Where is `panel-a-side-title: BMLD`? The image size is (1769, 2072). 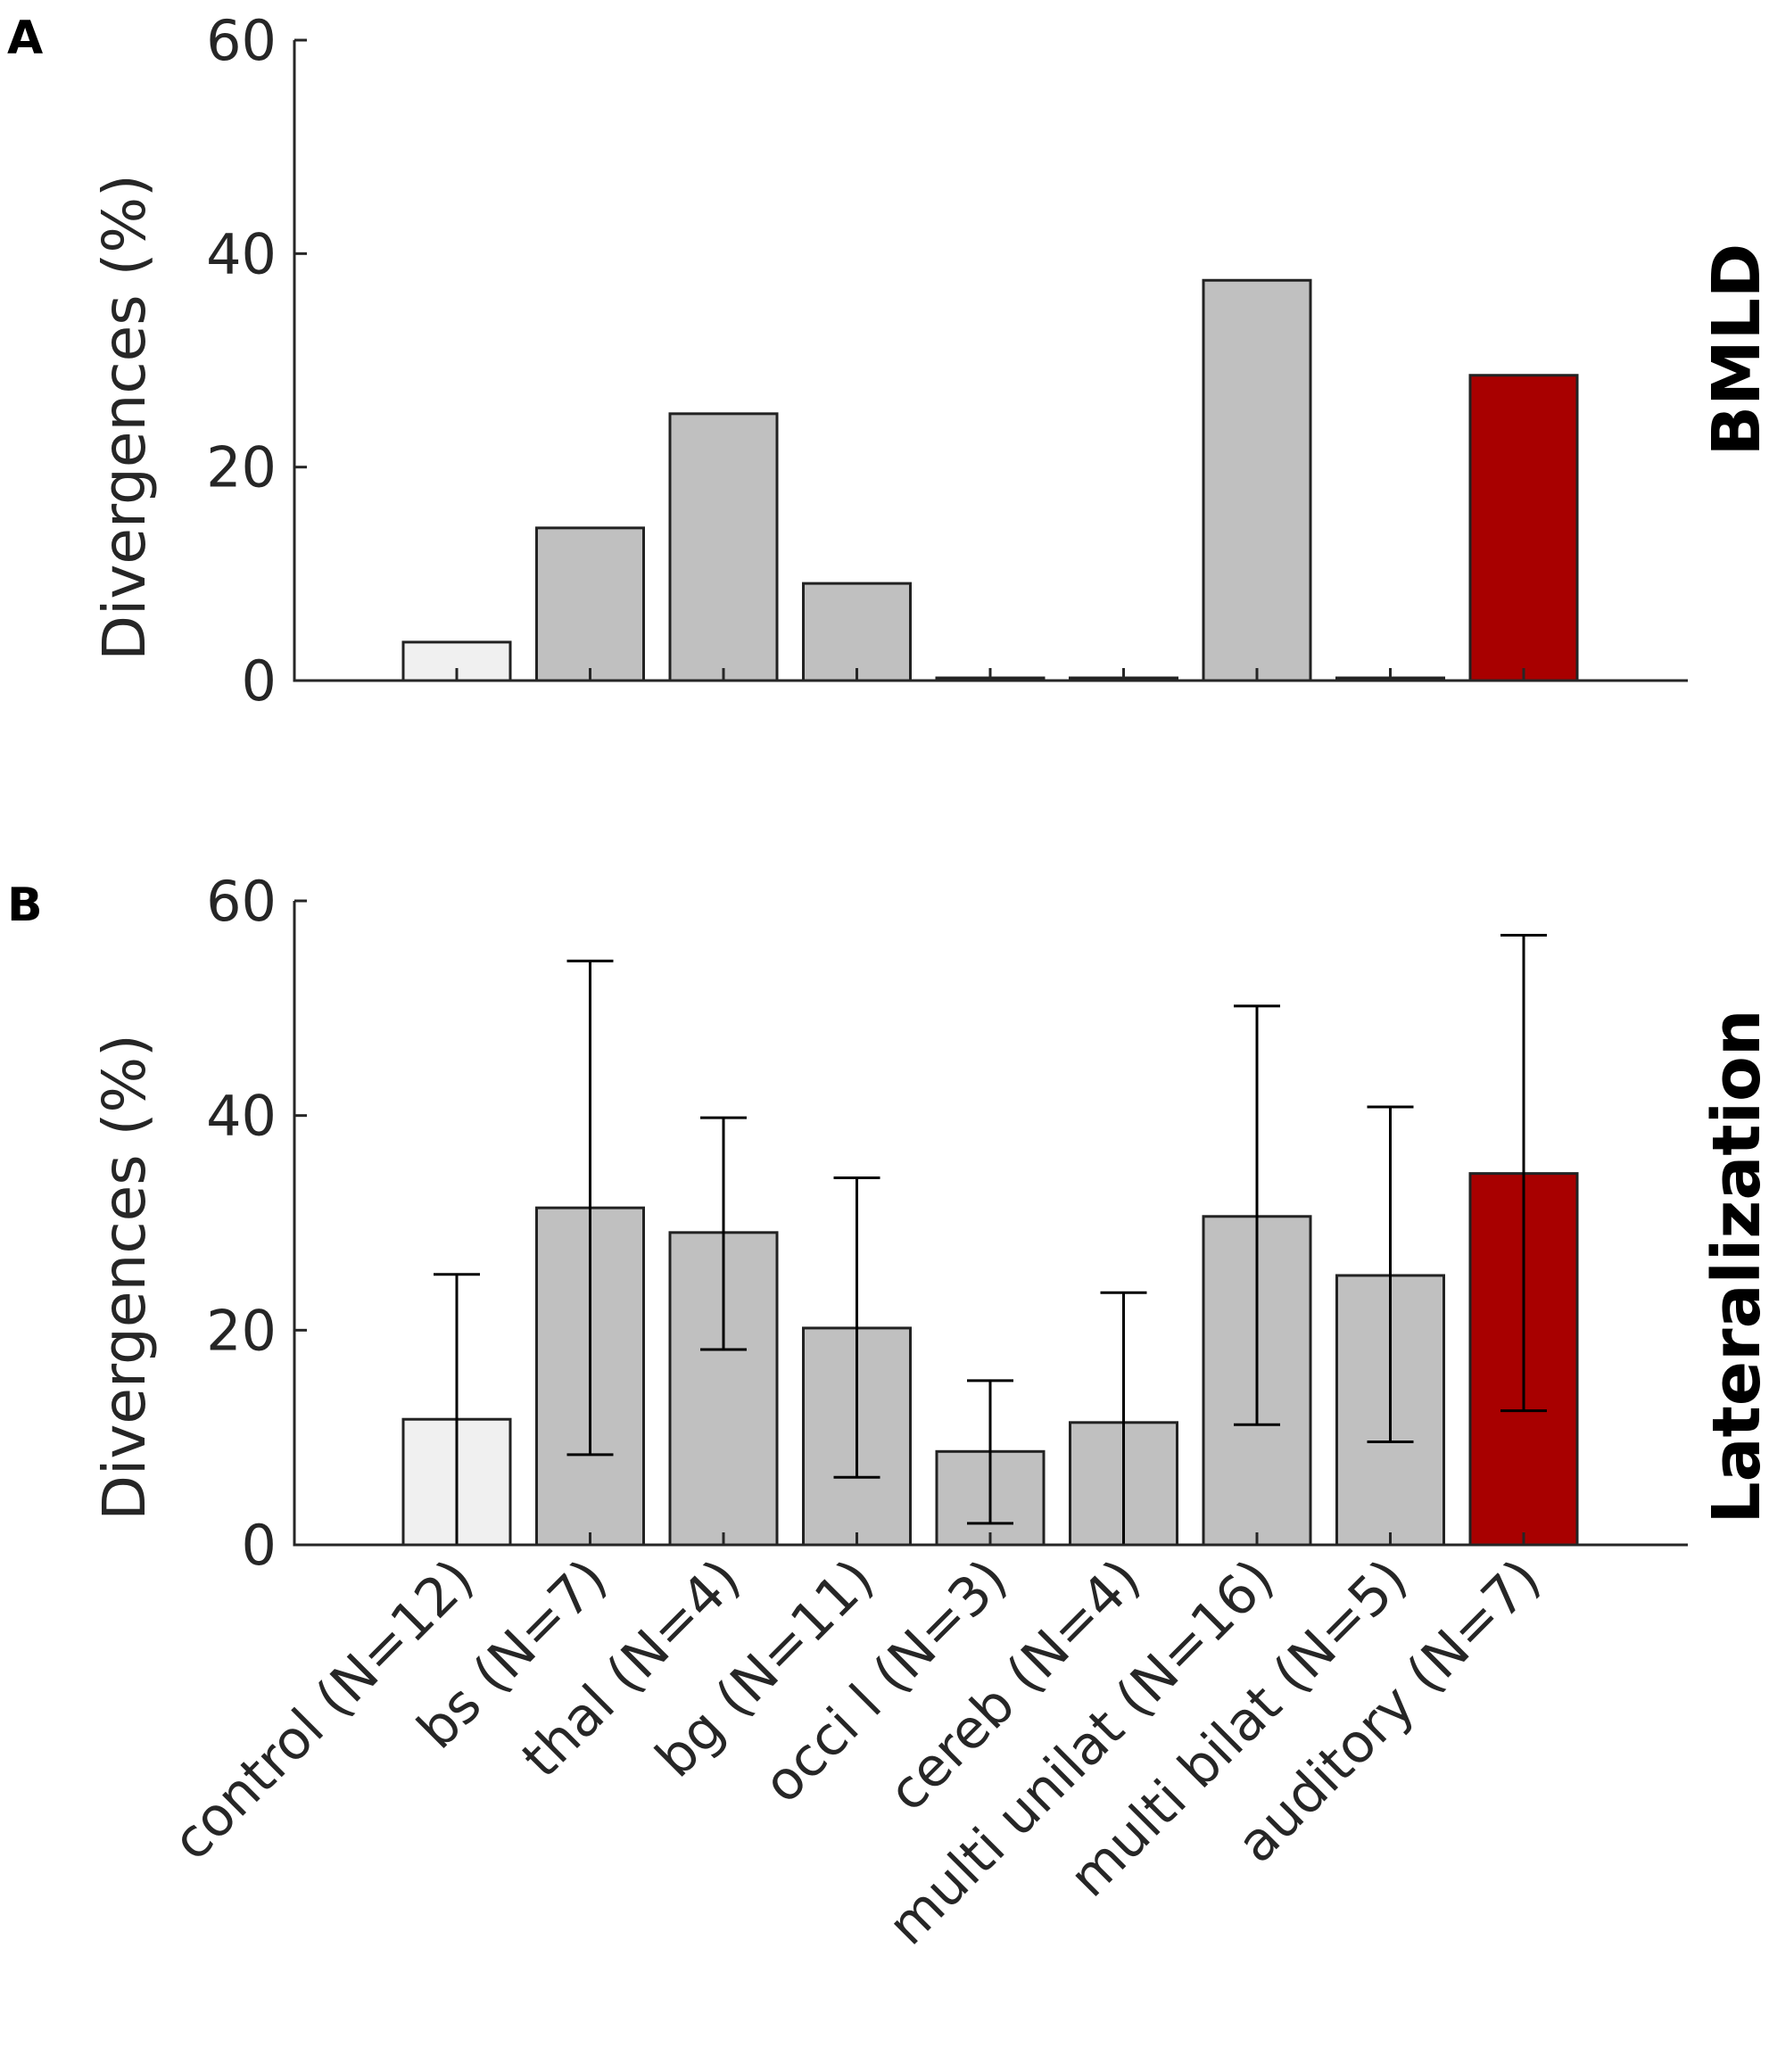
panel-a-side-title: BMLD is located at coordinates (1734, 351).